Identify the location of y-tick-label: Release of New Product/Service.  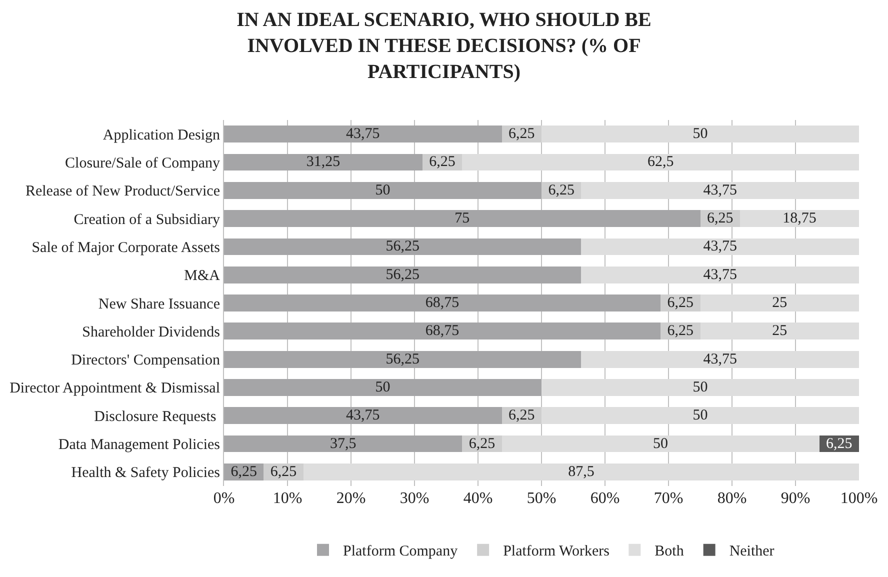
(122, 192).